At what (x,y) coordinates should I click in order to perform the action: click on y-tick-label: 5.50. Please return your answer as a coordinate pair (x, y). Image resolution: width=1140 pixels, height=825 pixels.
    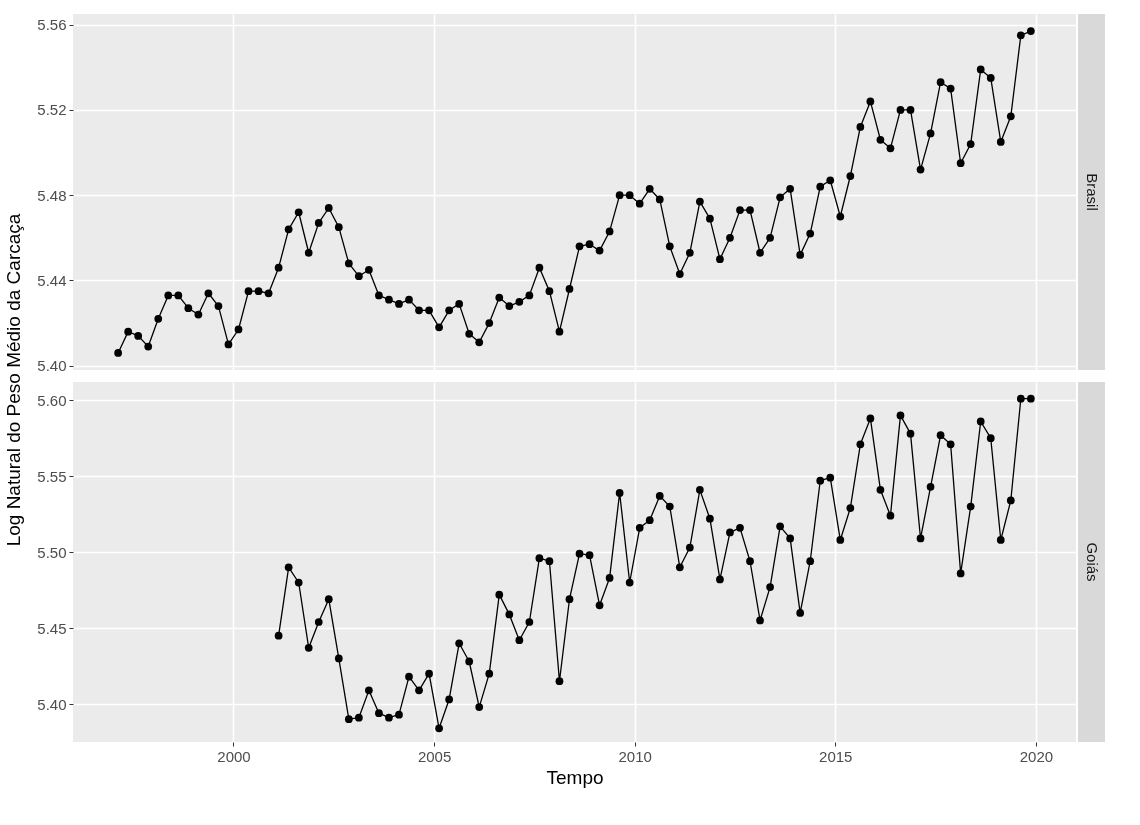
    Looking at the image, I should click on (52, 552).